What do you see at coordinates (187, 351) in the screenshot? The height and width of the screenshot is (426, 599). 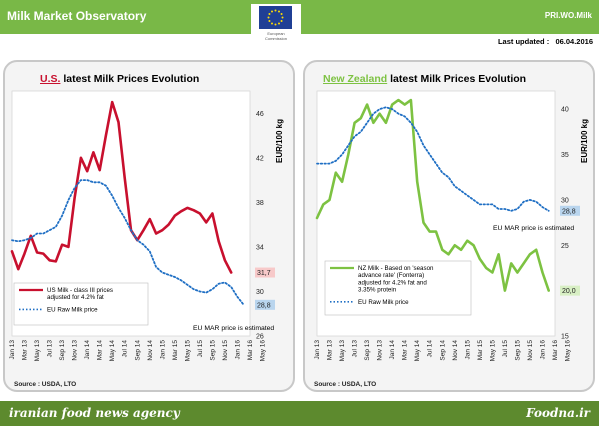 I see `us-x-tick-label: May 15` at bounding box center [187, 351].